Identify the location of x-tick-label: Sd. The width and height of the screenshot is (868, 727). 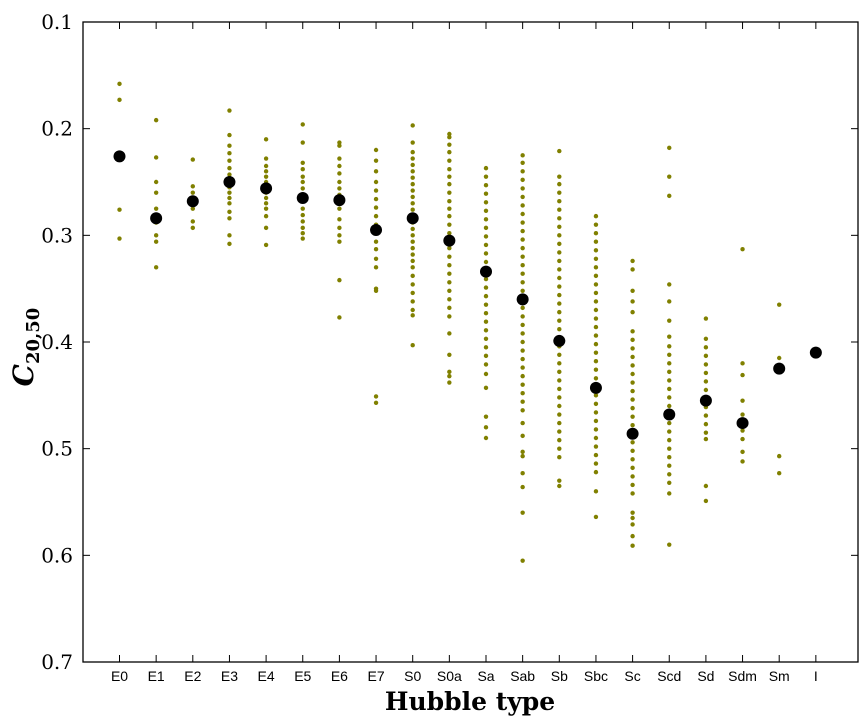
(705, 676).